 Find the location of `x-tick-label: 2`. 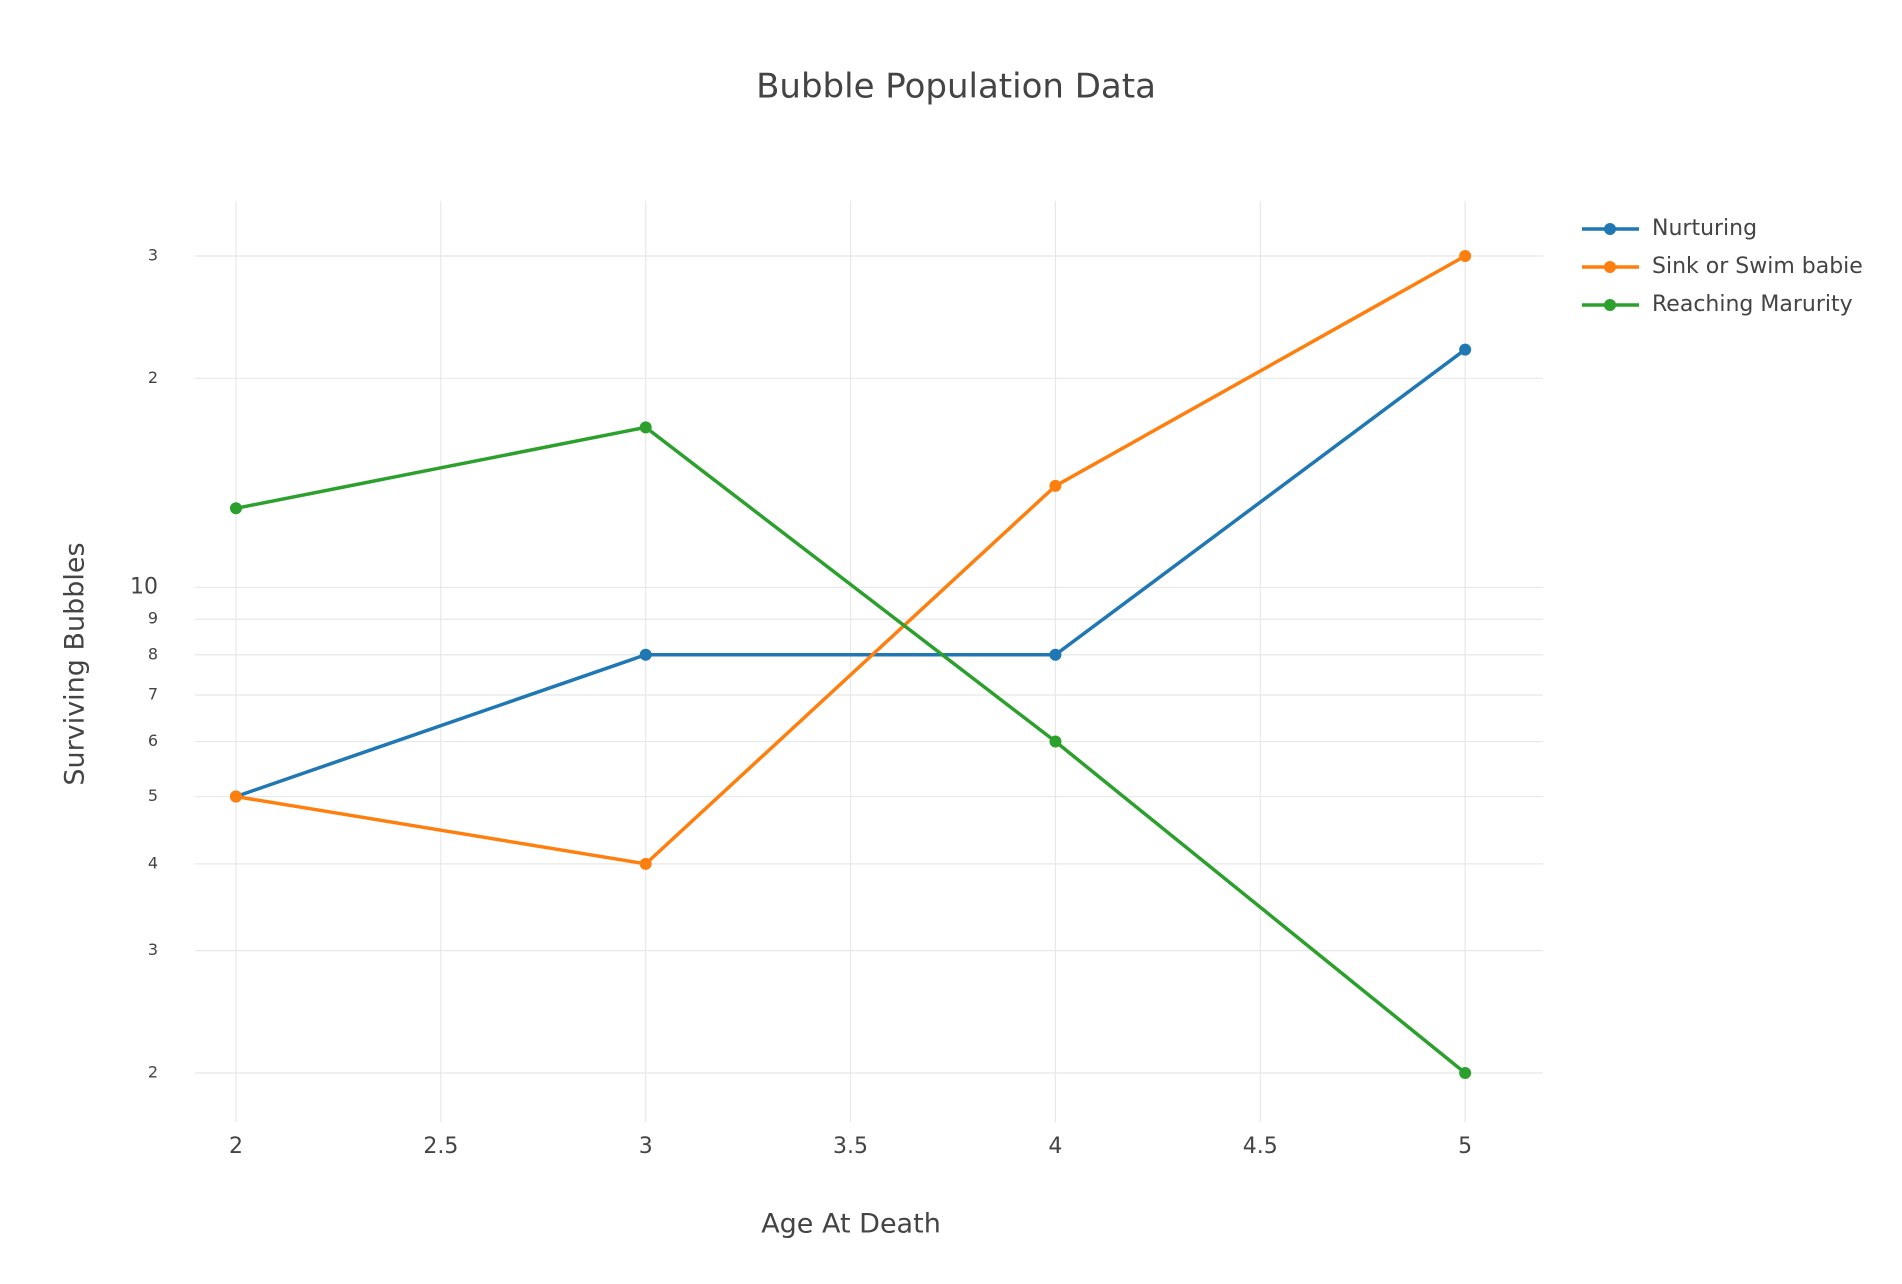

x-tick-label: 2 is located at coordinates (236, 1146).